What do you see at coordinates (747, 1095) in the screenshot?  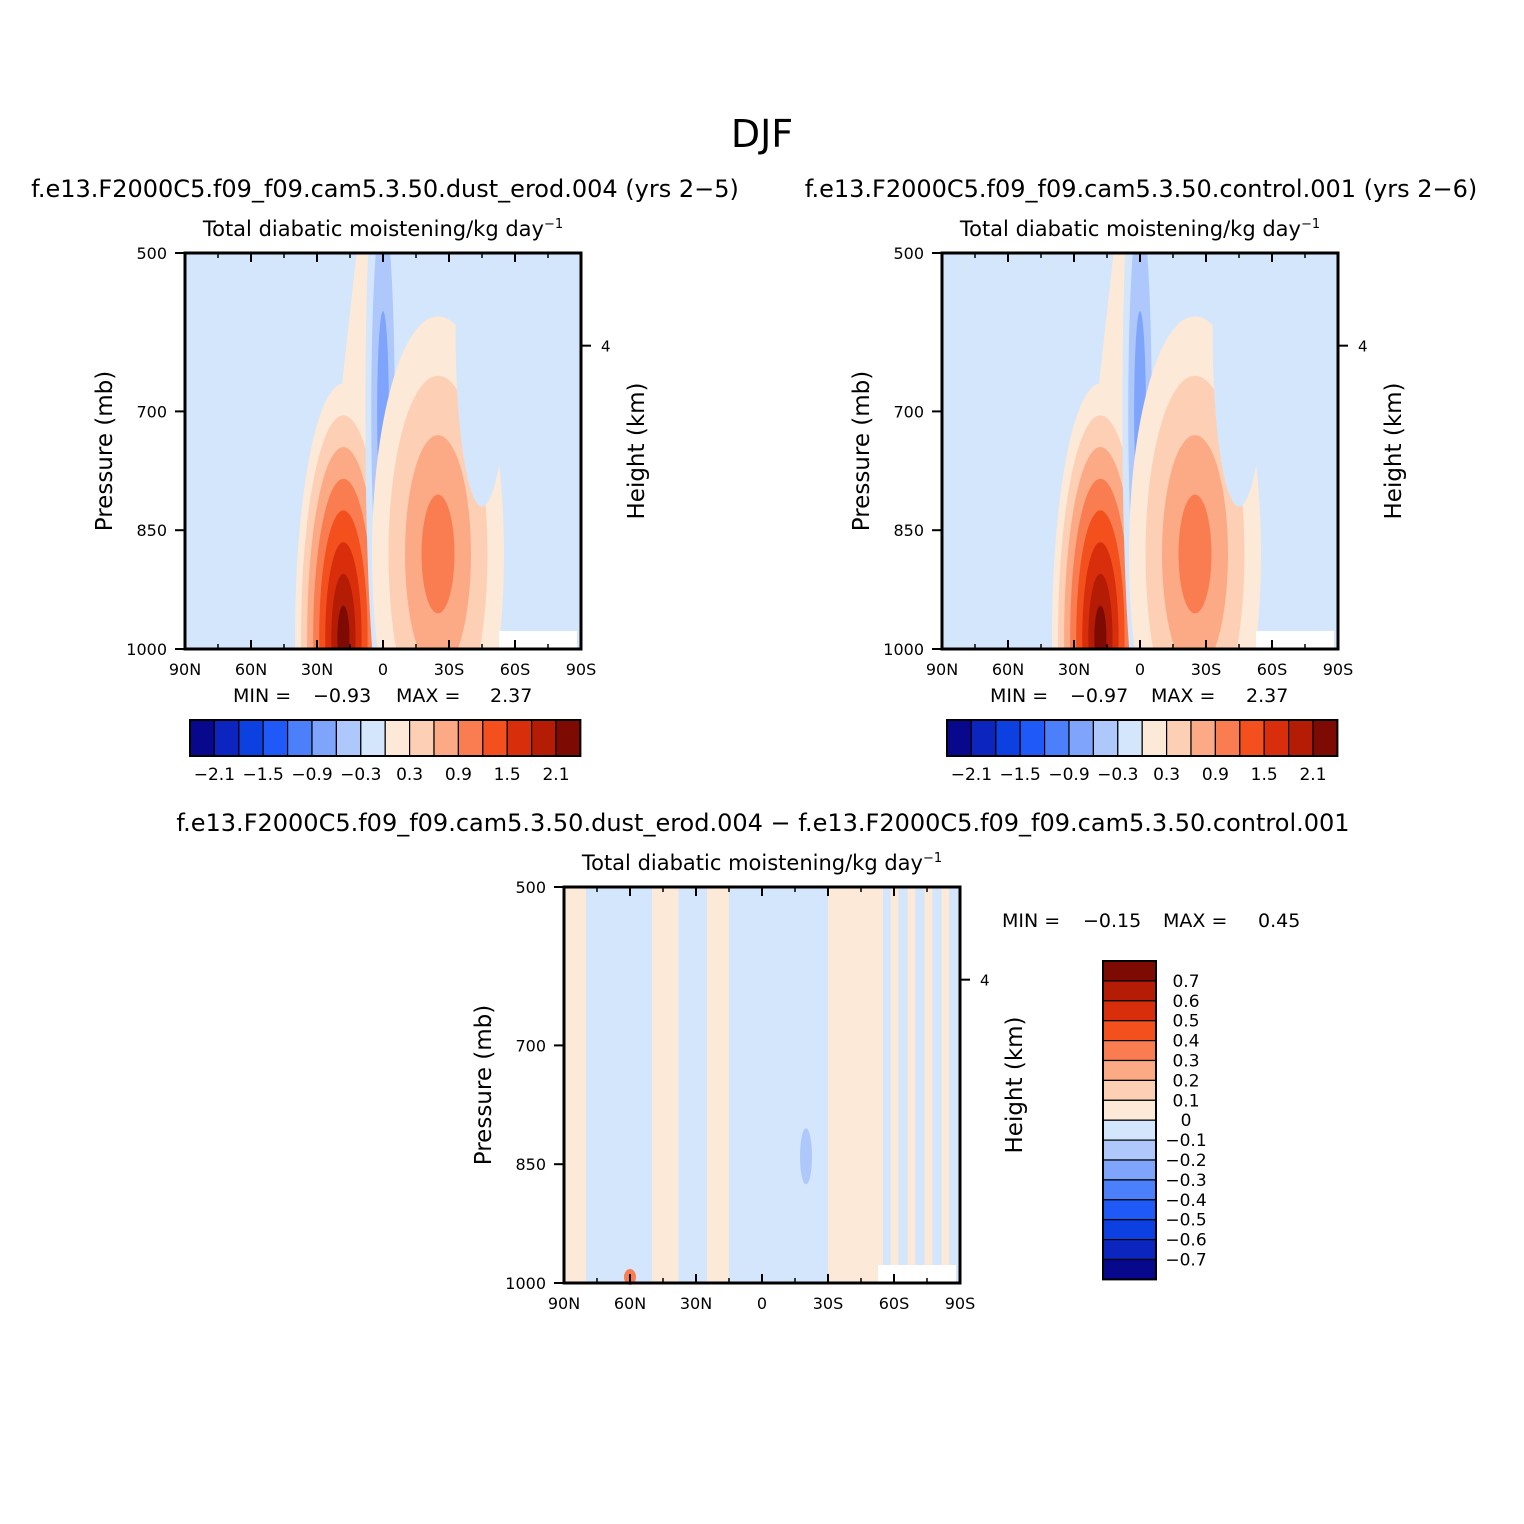 I see `panel-diff-plot: 90N 60N 30N 0 30S 60S 90S 500 700 850 1000 4` at bounding box center [747, 1095].